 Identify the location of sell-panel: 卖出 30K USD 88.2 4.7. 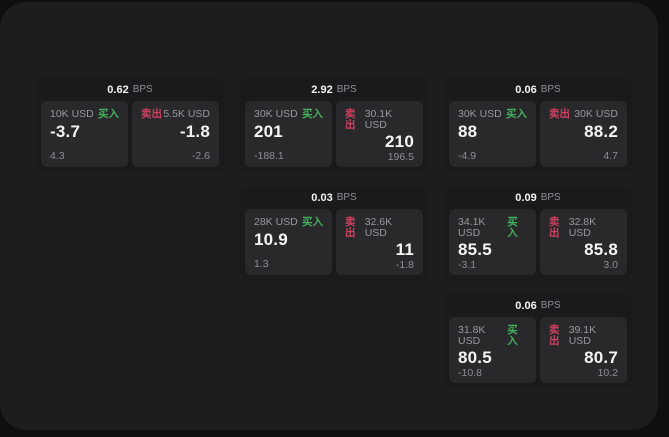
(583, 134).